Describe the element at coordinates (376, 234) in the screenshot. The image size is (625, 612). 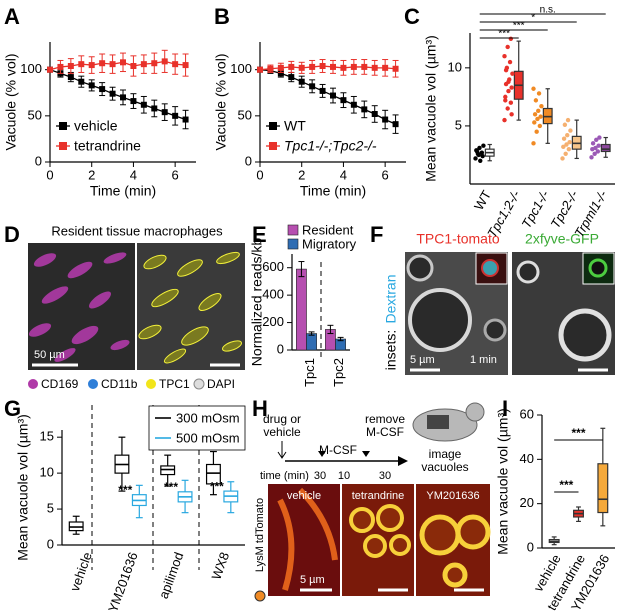
I see `panel-letter: F` at that location.